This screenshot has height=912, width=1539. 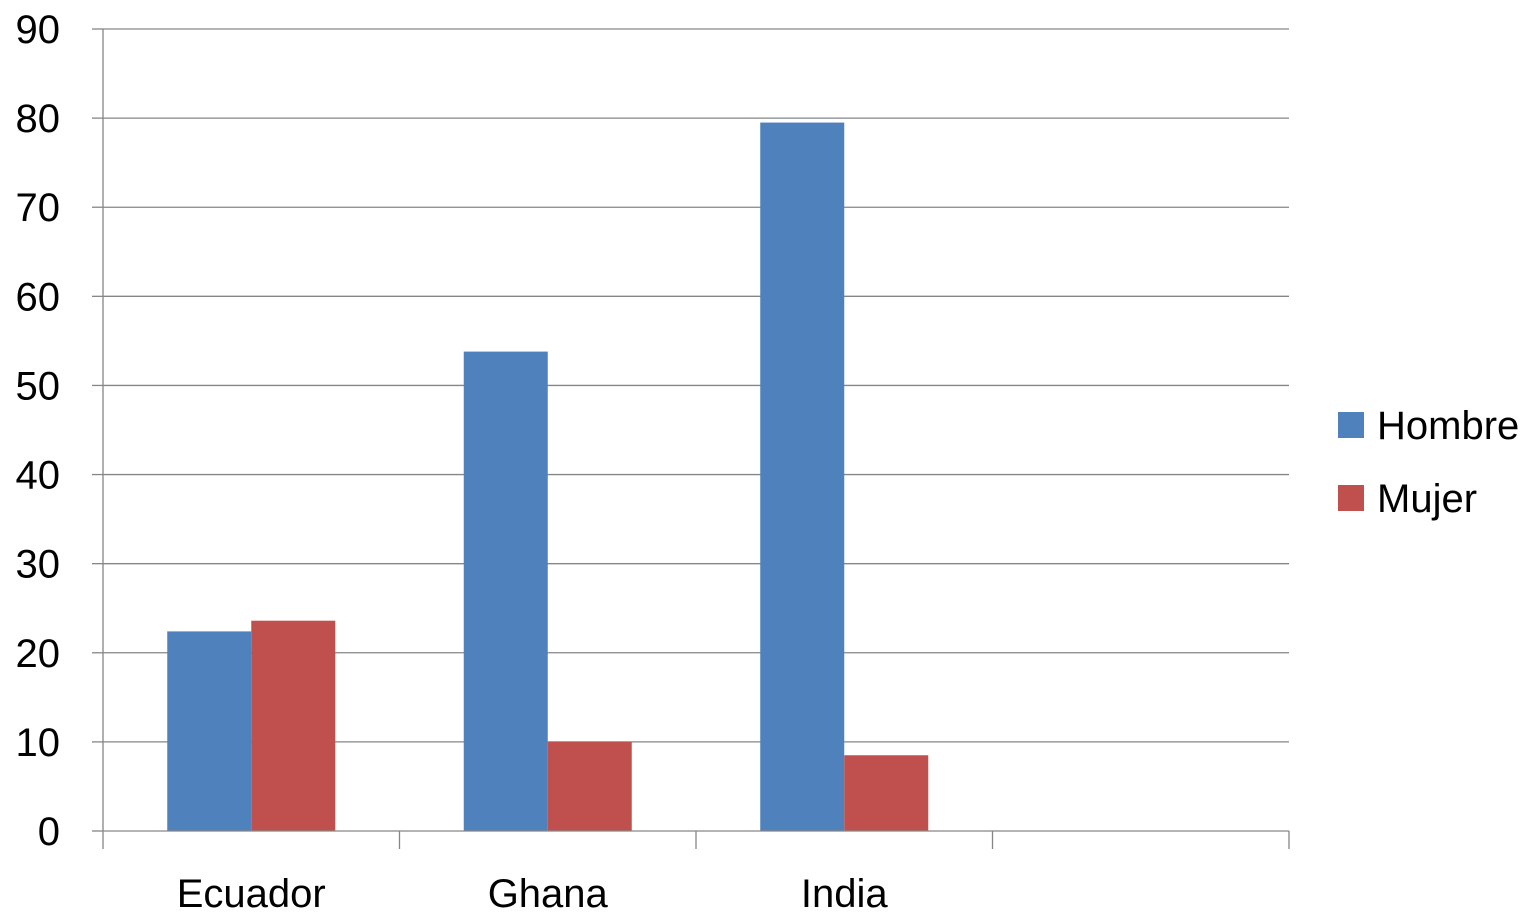 What do you see at coordinates (1427, 499) in the screenshot?
I see `legend-label-mujer: Mujer` at bounding box center [1427, 499].